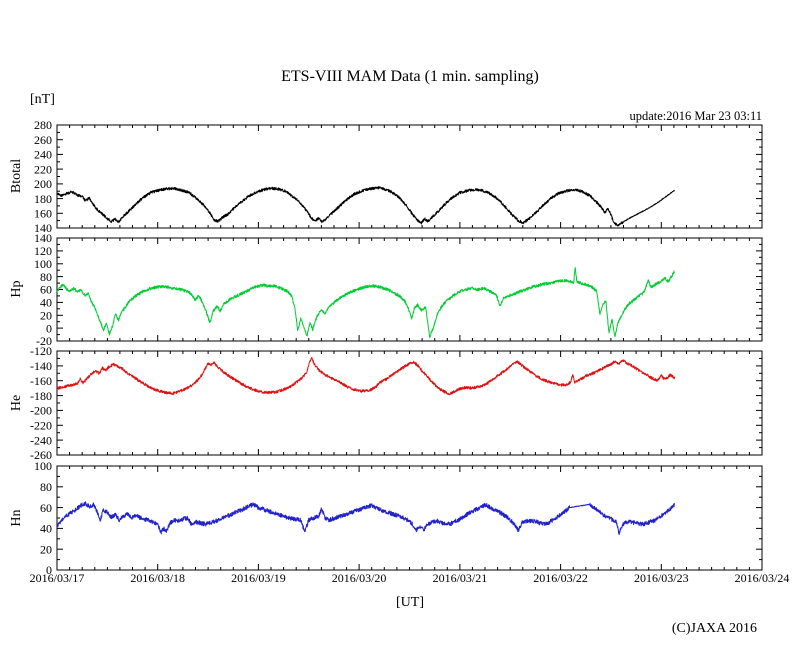 This screenshot has height=655, width=810. I want to click on y-tick-label: -120, so click(41, 351).